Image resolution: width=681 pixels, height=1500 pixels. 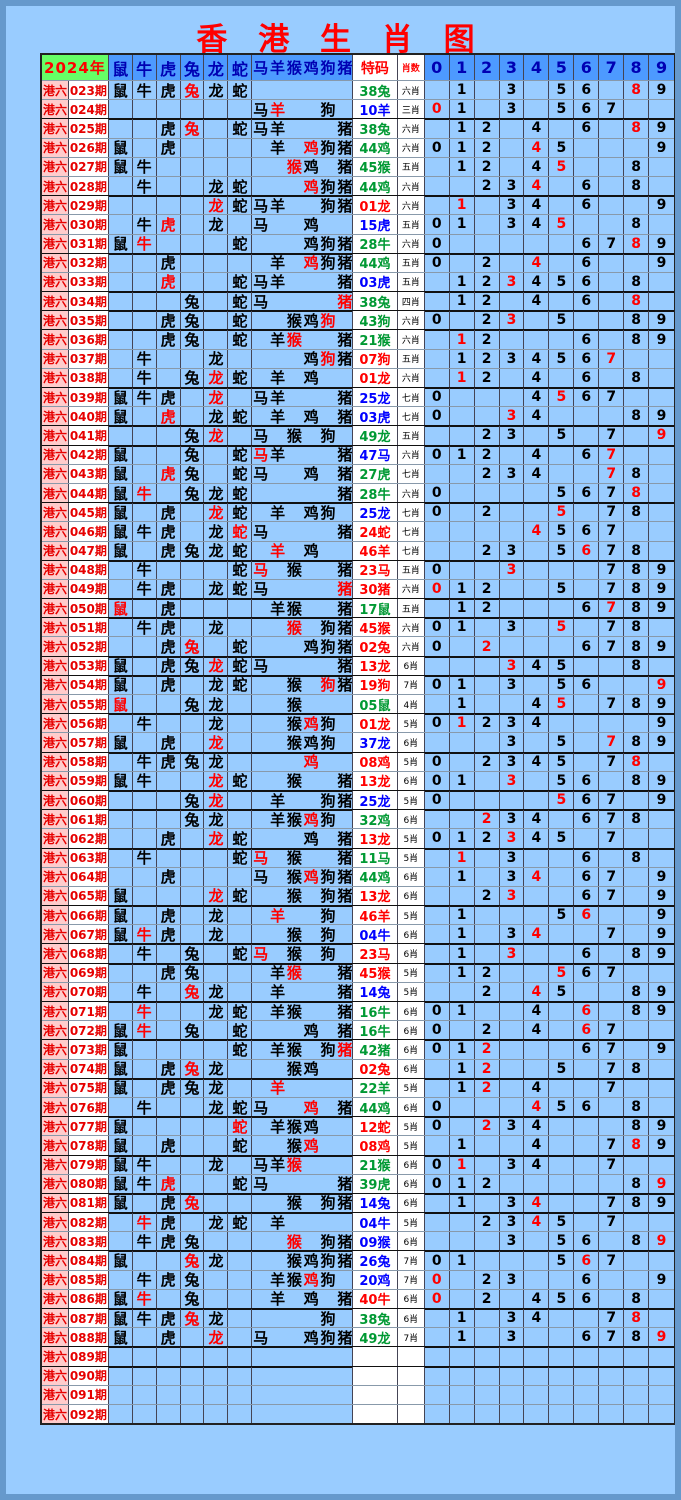 What do you see at coordinates (302, 819) in the screenshot?
I see `zodiac-wide-cell: 羊猴鸡狗` at bounding box center [302, 819].